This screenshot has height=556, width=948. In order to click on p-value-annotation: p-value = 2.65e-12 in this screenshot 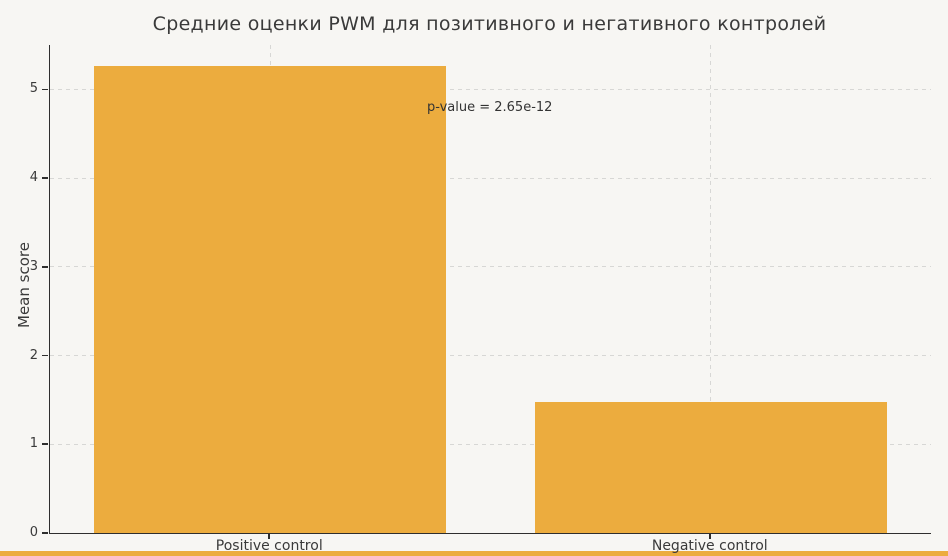, I will do `click(490, 107)`.